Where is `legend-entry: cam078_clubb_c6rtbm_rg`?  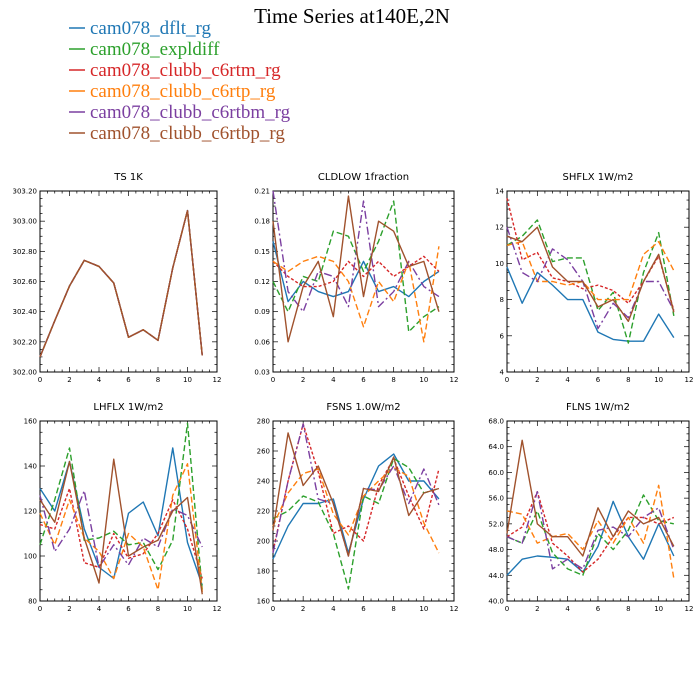 legend-entry: cam078_clubb_c6rtbm_rg is located at coordinates (180, 112).